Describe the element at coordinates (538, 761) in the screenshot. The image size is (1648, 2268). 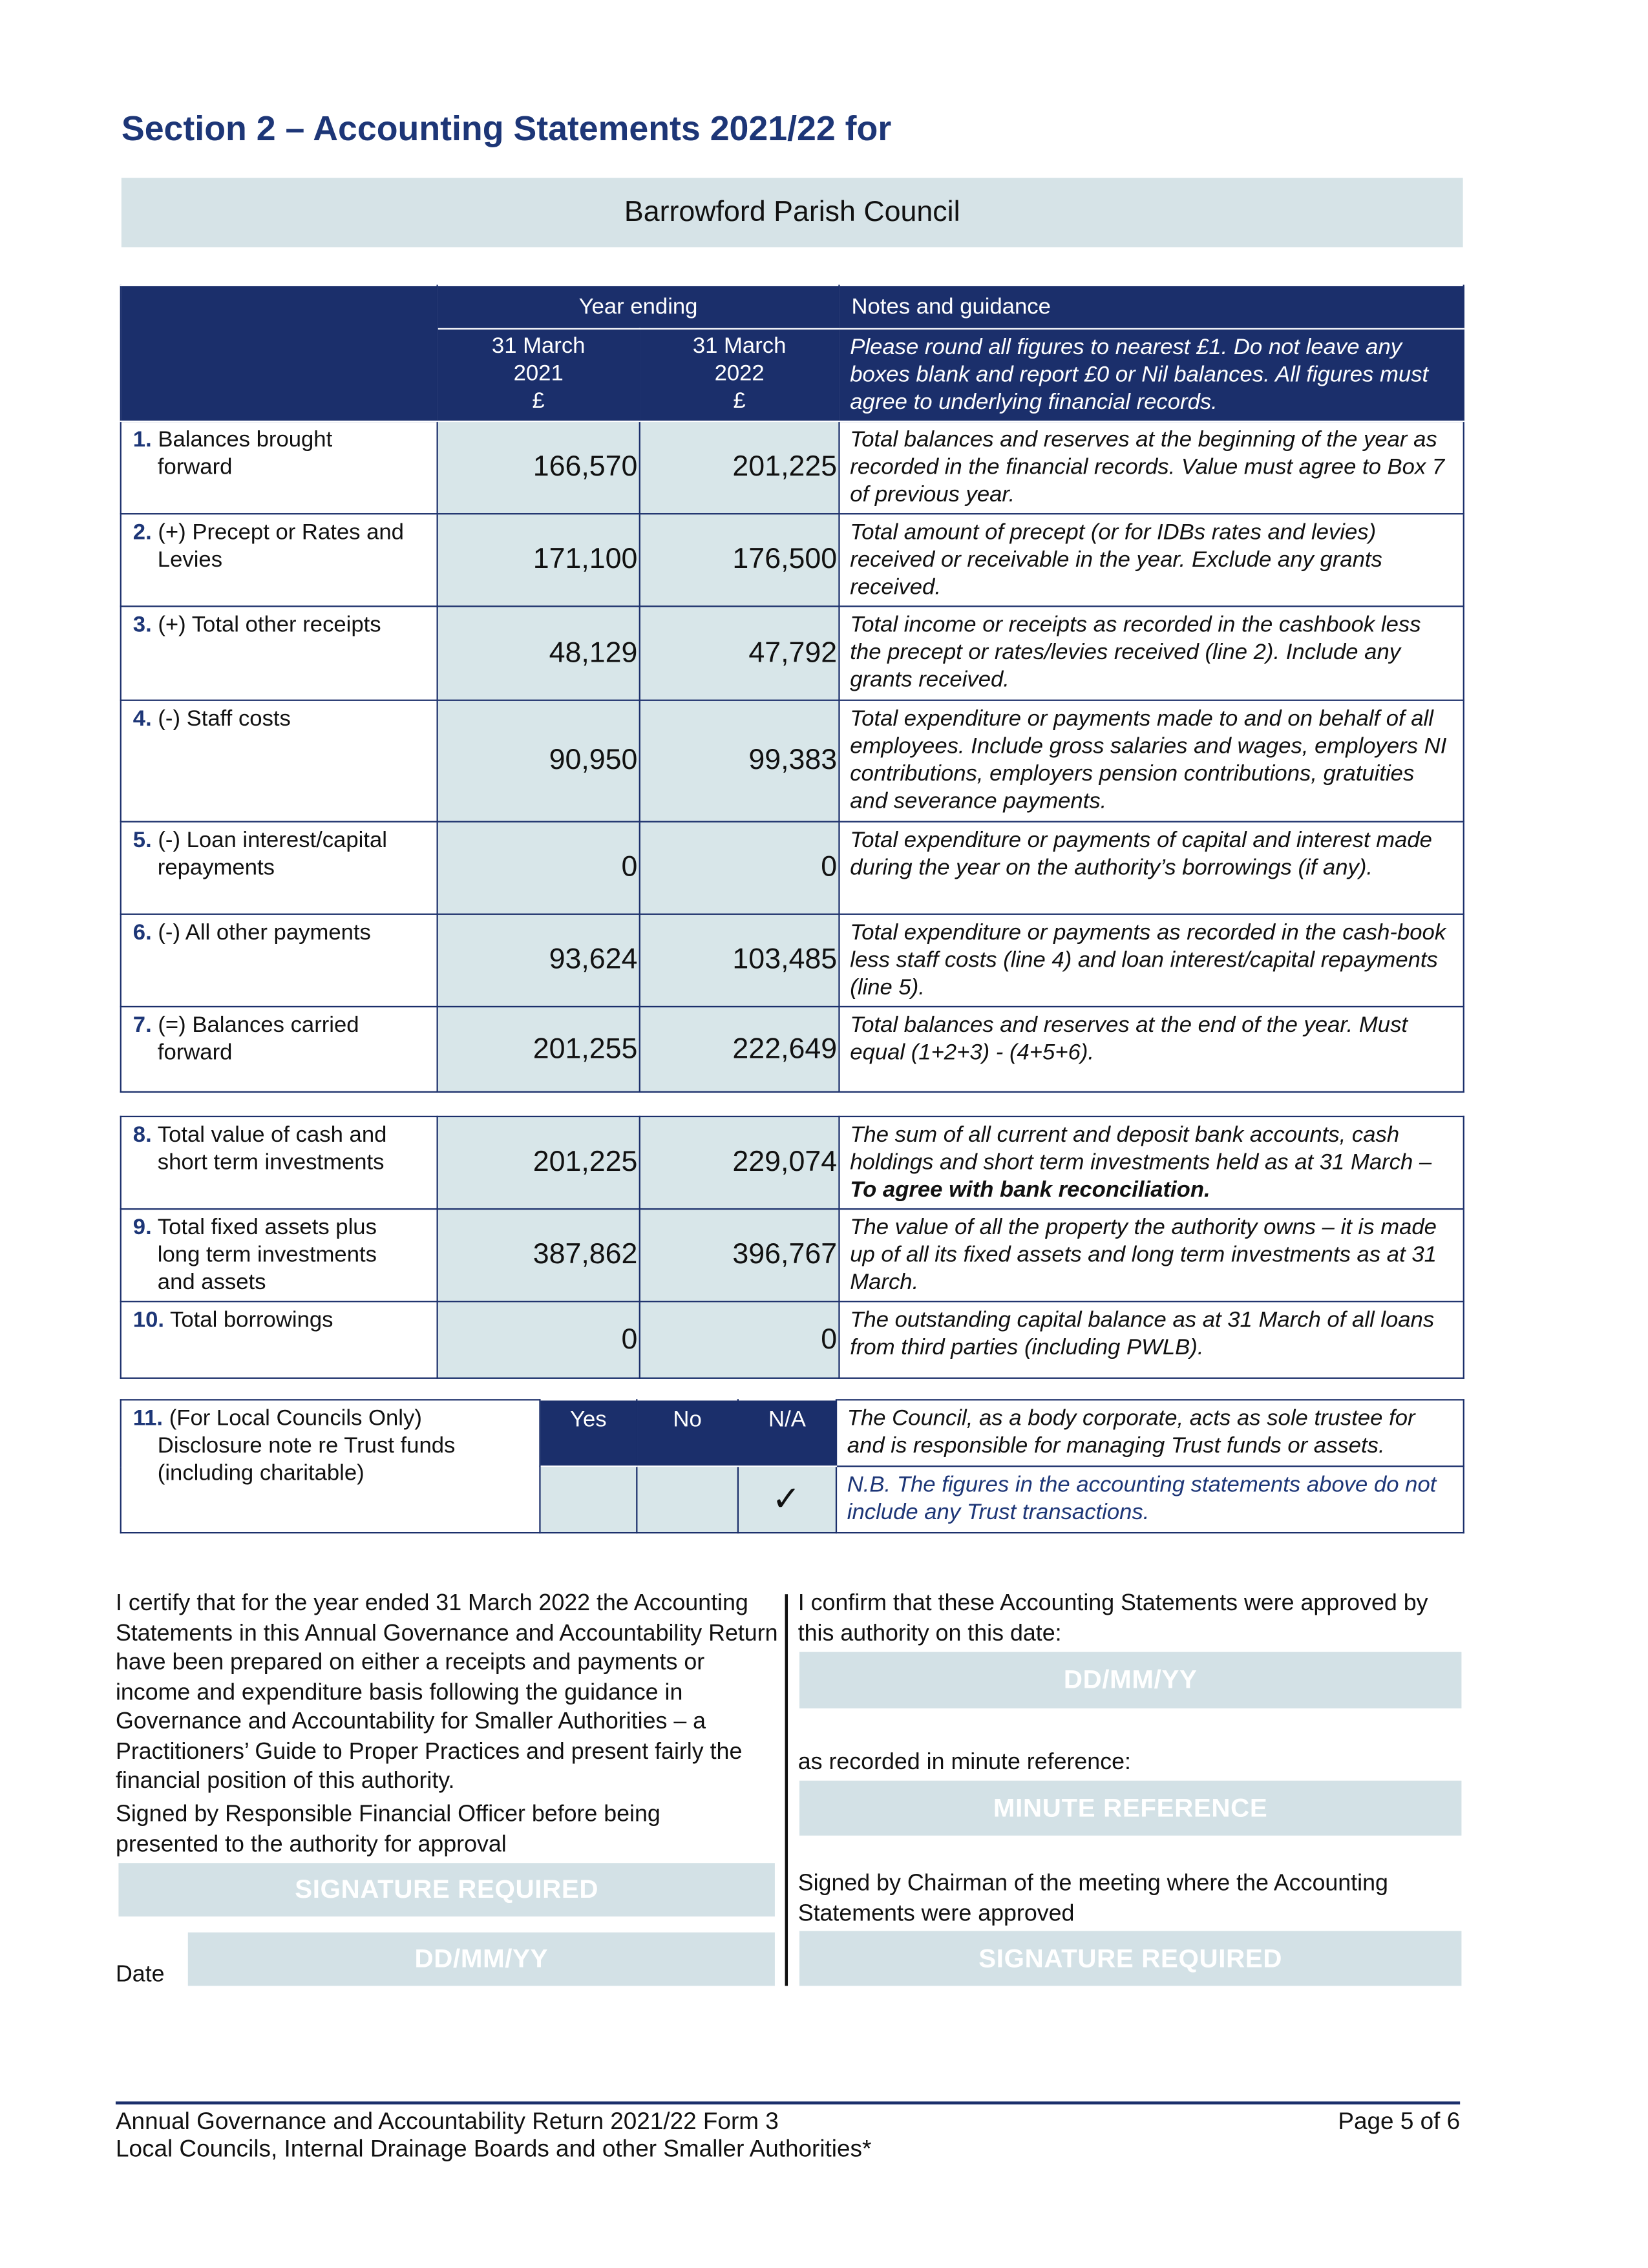
I see `value-2021: 90,950` at that location.